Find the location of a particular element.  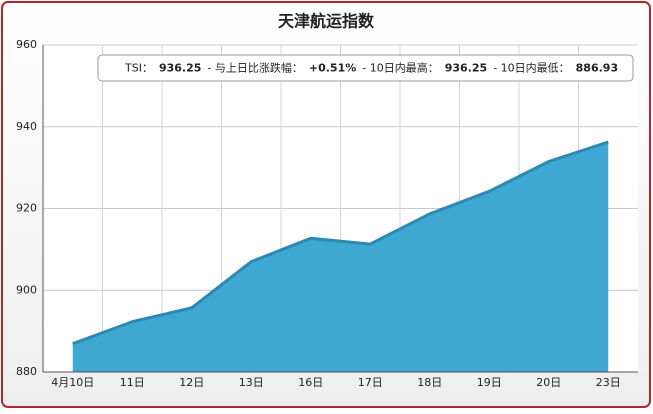

x-tick-label: 20日 is located at coordinates (548, 382).